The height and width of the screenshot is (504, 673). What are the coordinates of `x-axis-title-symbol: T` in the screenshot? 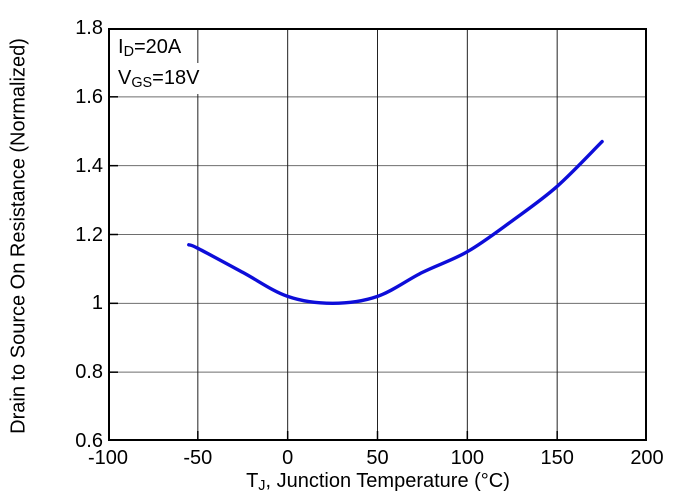 It's located at (252, 481).